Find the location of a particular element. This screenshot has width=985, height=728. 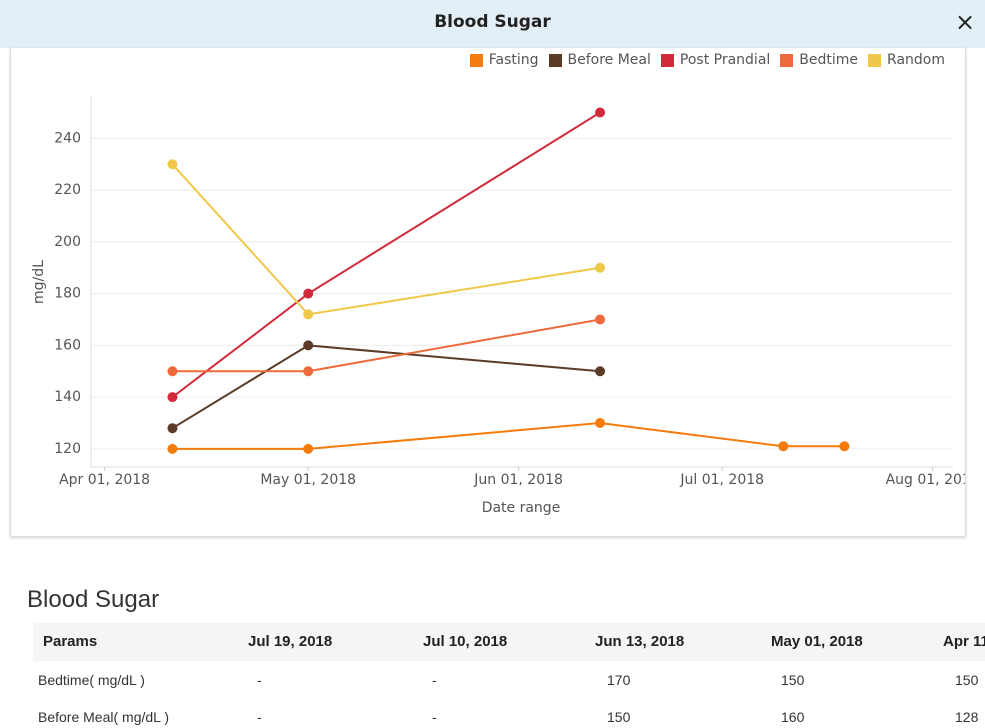

header-cell: Jun 13, 2018 is located at coordinates (640, 641).